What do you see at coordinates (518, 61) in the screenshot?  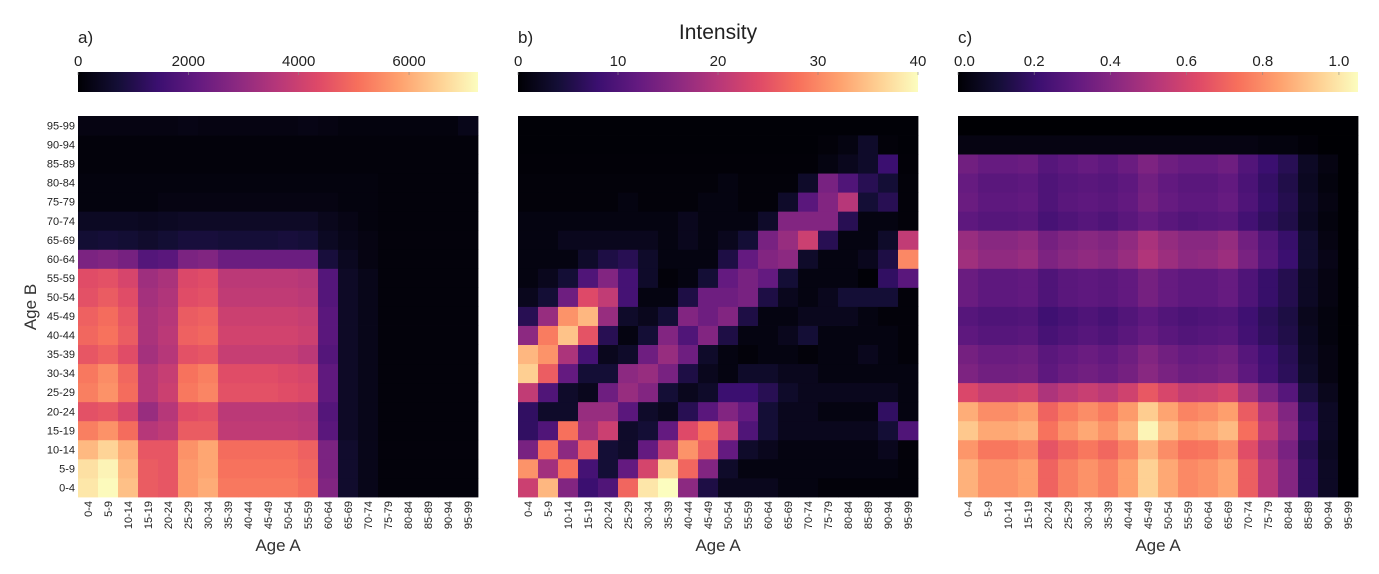 I see `colorbar-tick-label: 0` at bounding box center [518, 61].